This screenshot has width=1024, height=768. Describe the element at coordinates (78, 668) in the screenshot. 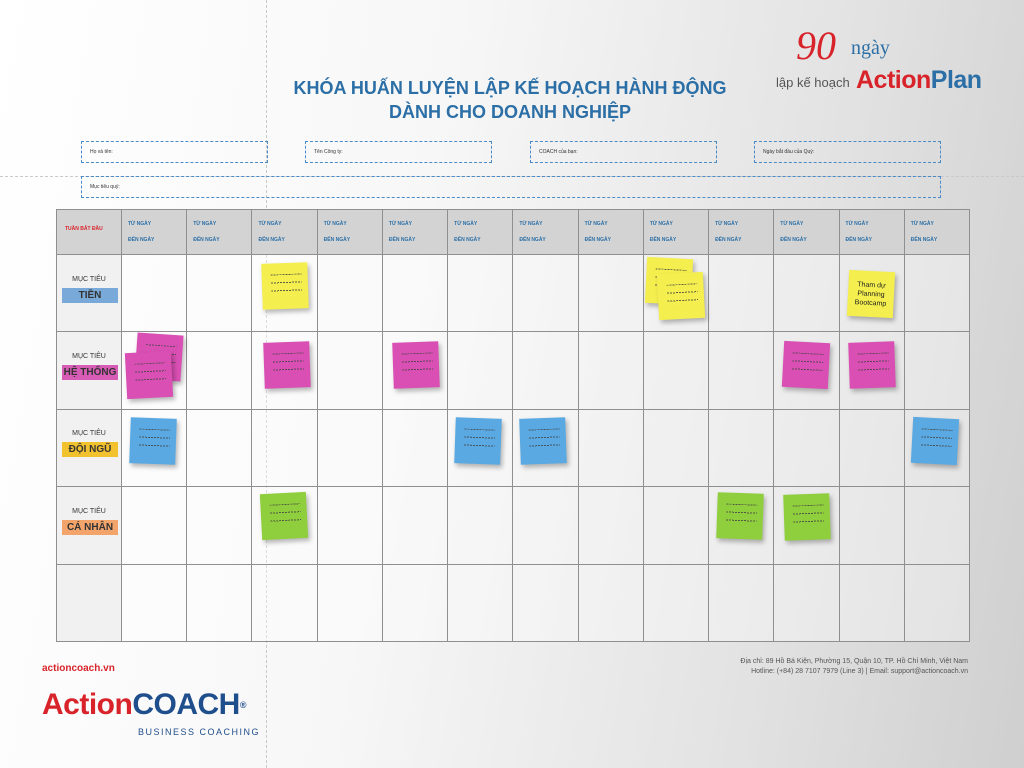

I see `website-link: actioncoach.vn` at that location.